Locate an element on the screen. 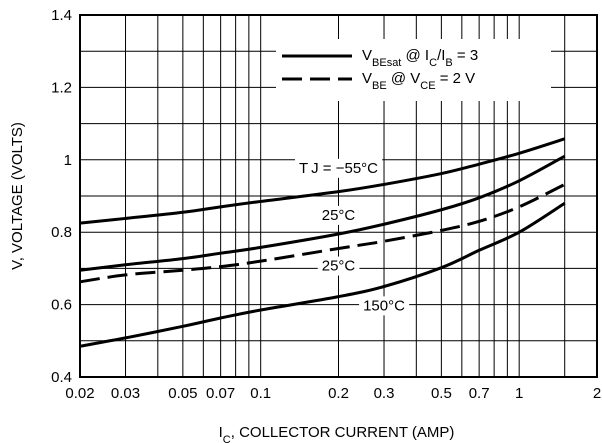 Image resolution: width=602 pixels, height=443 pixels. legend-item-0: VBEsat @ IC/IB = 3 is located at coordinates (380, 58).